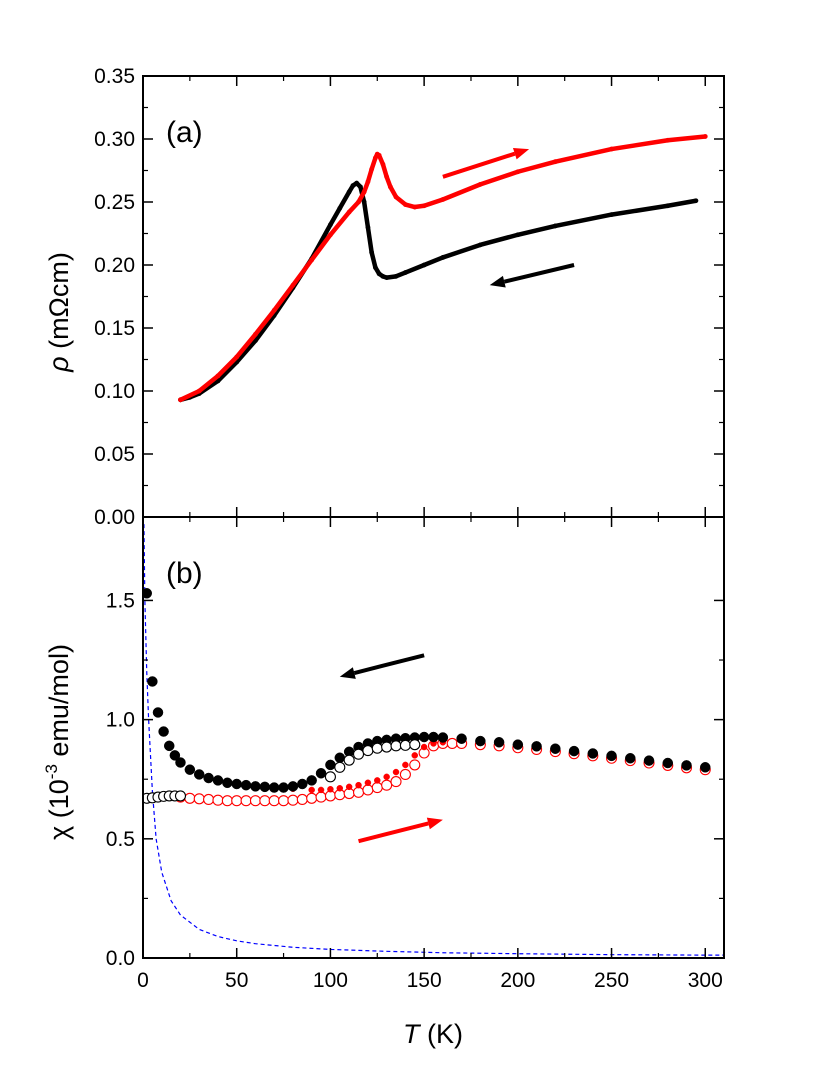 The image size is (830, 1080). Describe the element at coordinates (393, 832) in the screenshot. I see `panel-b-warming-arrow-shaft` at that location.